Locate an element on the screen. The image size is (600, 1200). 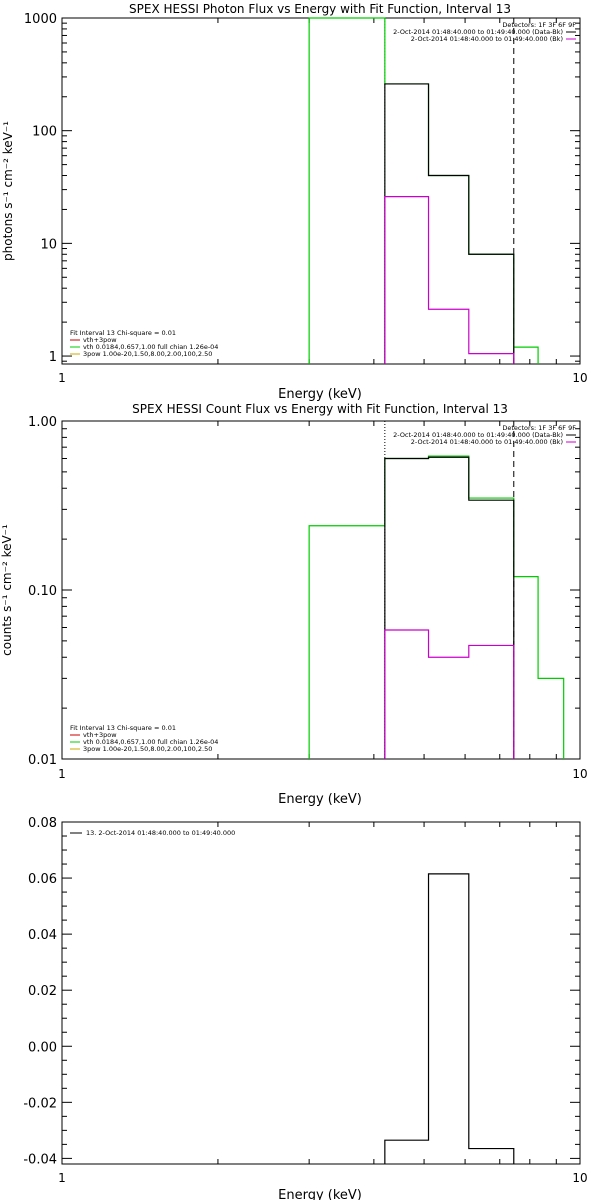
y-tick-label: 100 is located at coordinates (44, 132).